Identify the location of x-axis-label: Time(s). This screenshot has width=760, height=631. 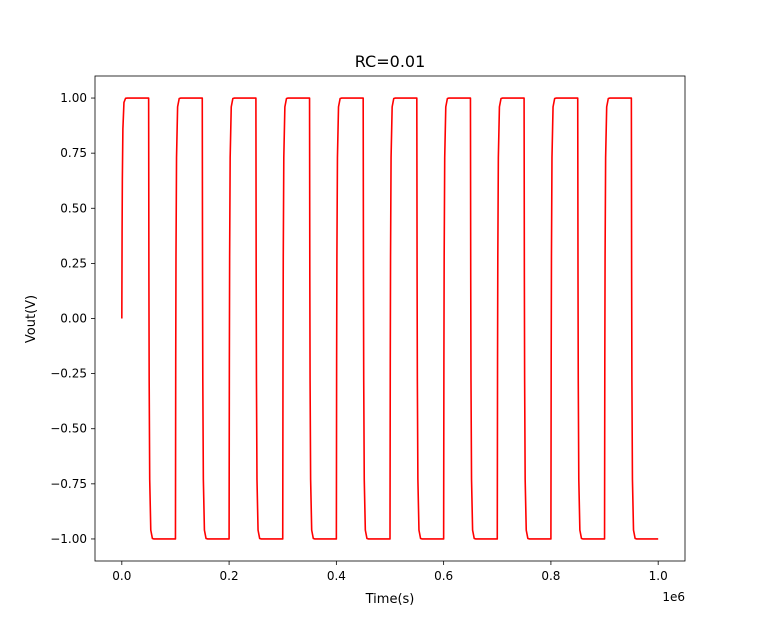
(390, 599).